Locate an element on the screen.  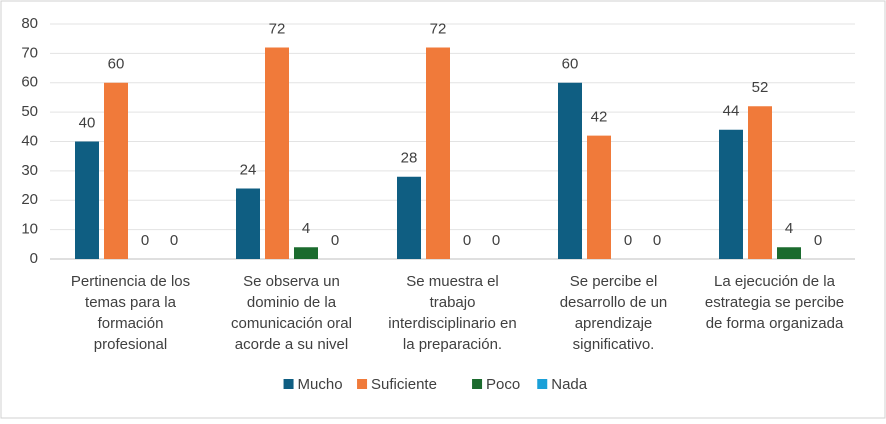
y-tick-label: 70 is located at coordinates (29, 52).